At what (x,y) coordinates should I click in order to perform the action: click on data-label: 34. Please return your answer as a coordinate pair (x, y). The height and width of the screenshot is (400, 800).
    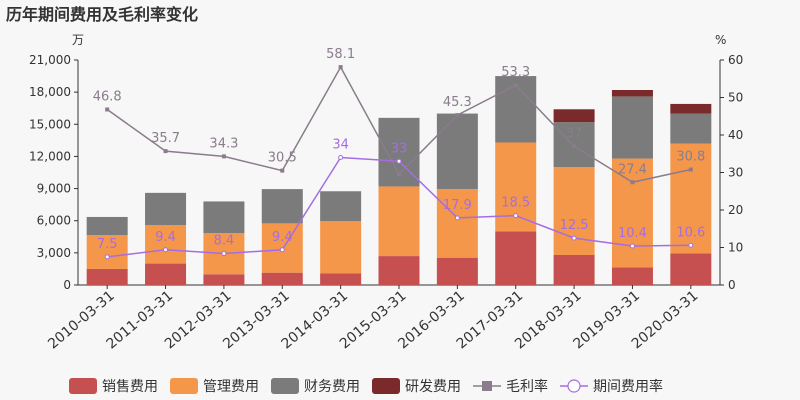
    Looking at the image, I should click on (340, 145).